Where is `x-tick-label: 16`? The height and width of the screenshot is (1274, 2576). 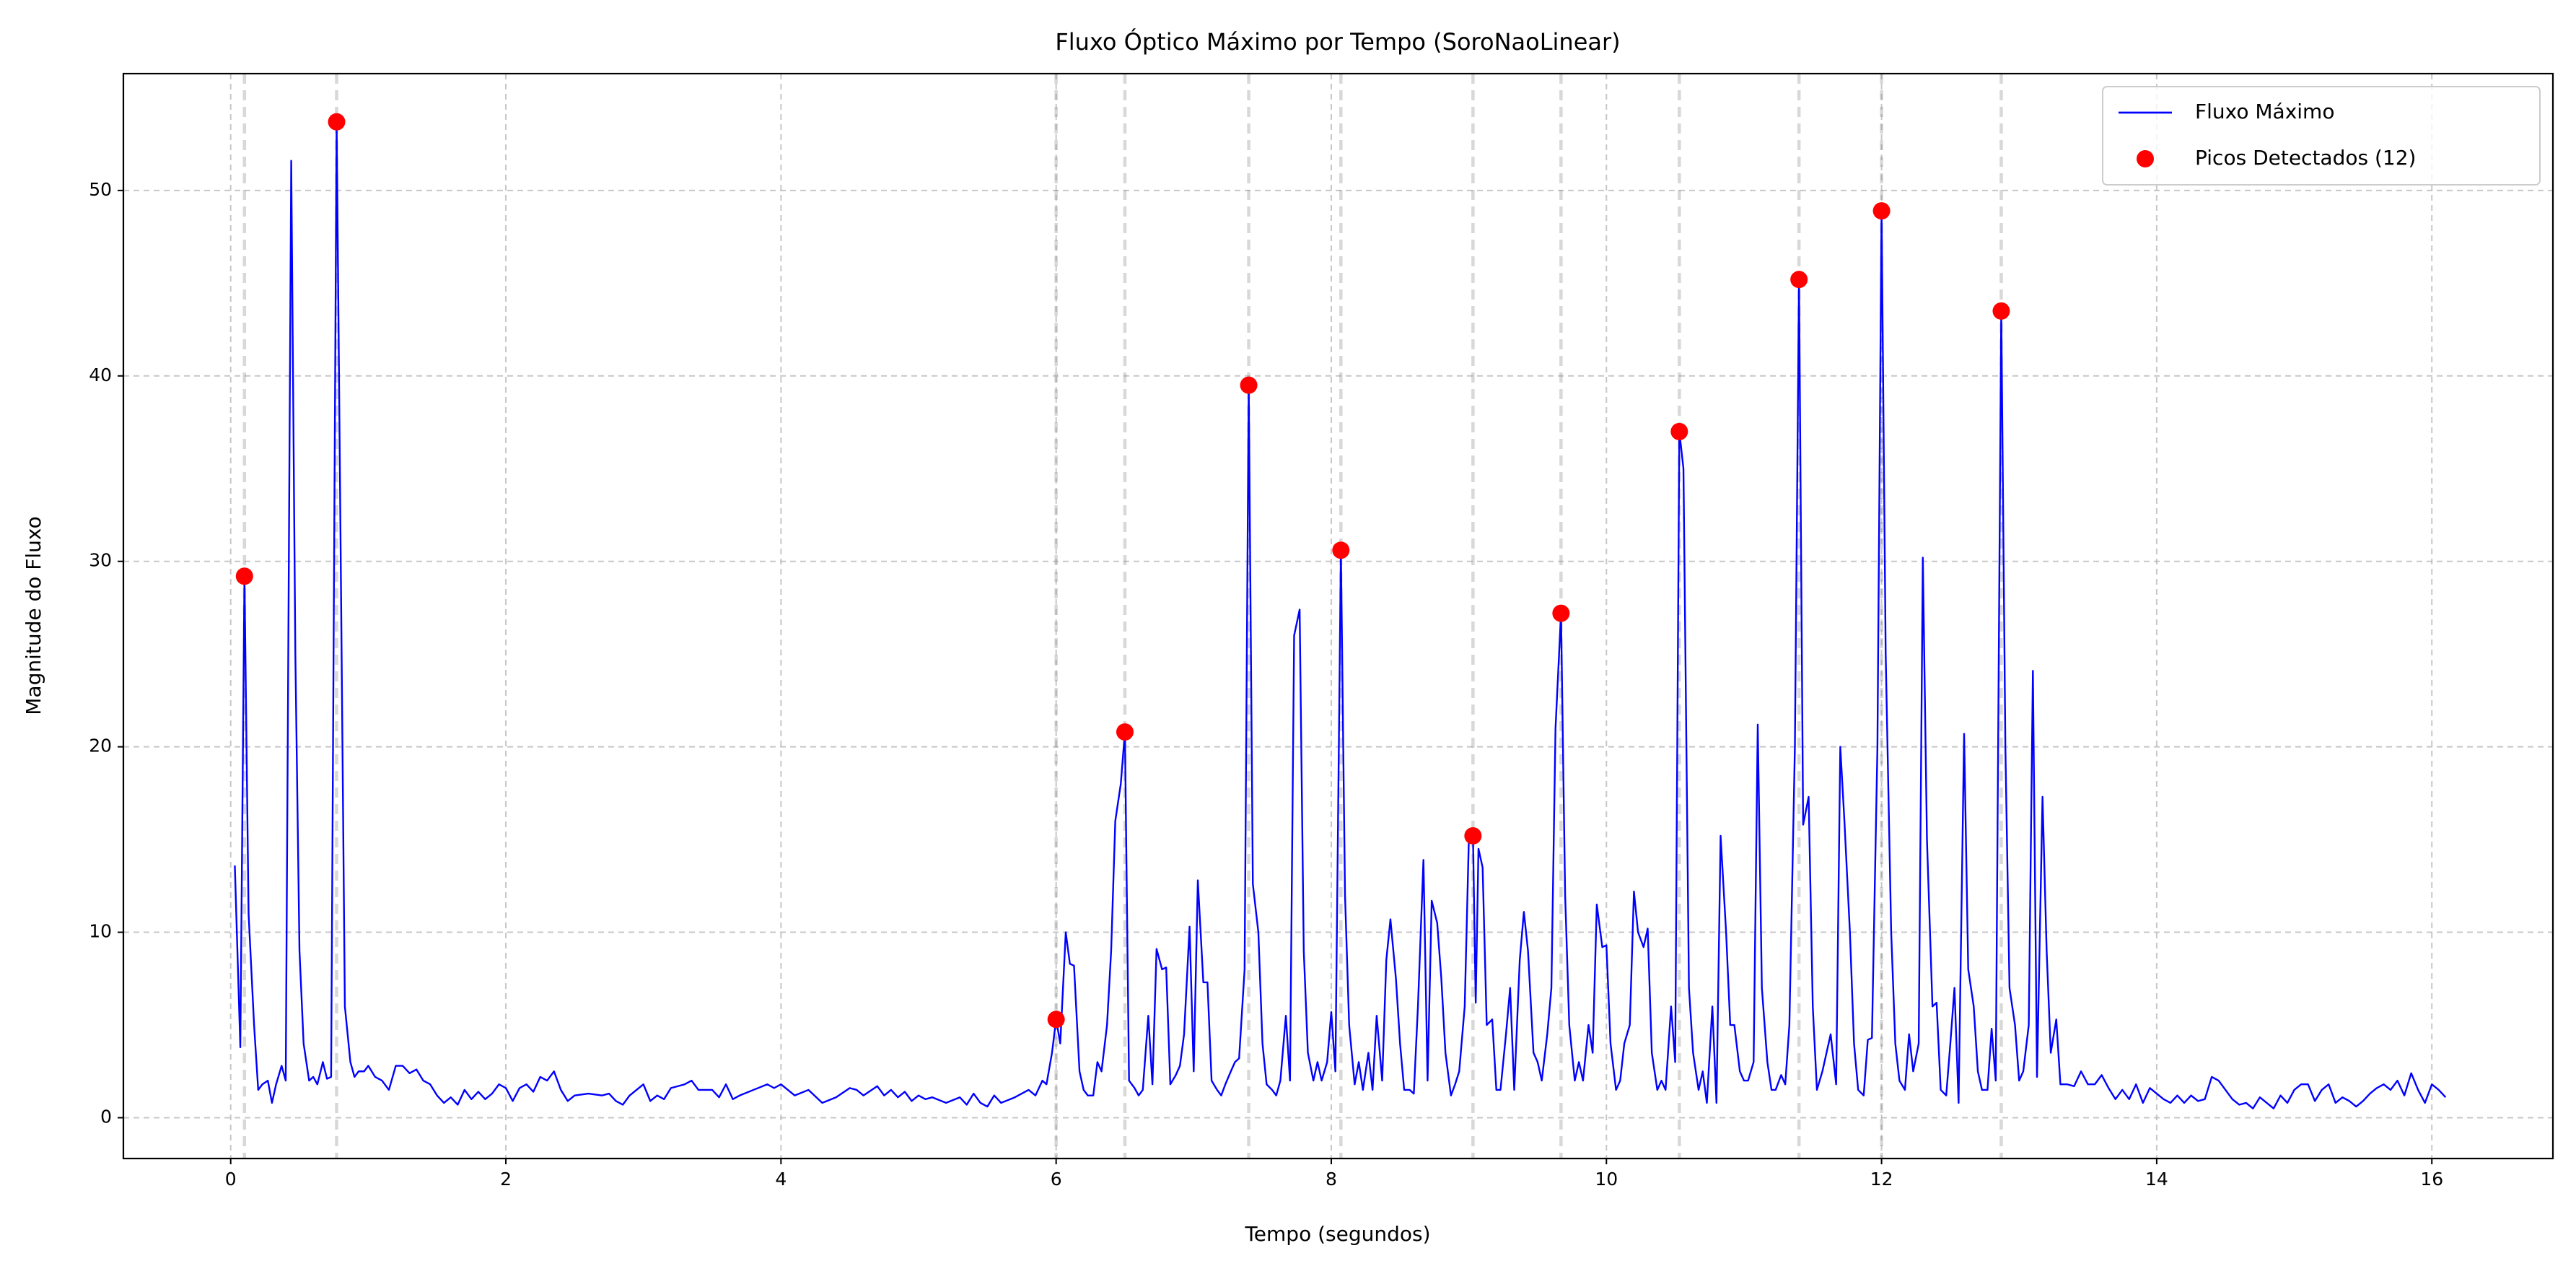
x-tick-label: 16 is located at coordinates (2431, 1179).